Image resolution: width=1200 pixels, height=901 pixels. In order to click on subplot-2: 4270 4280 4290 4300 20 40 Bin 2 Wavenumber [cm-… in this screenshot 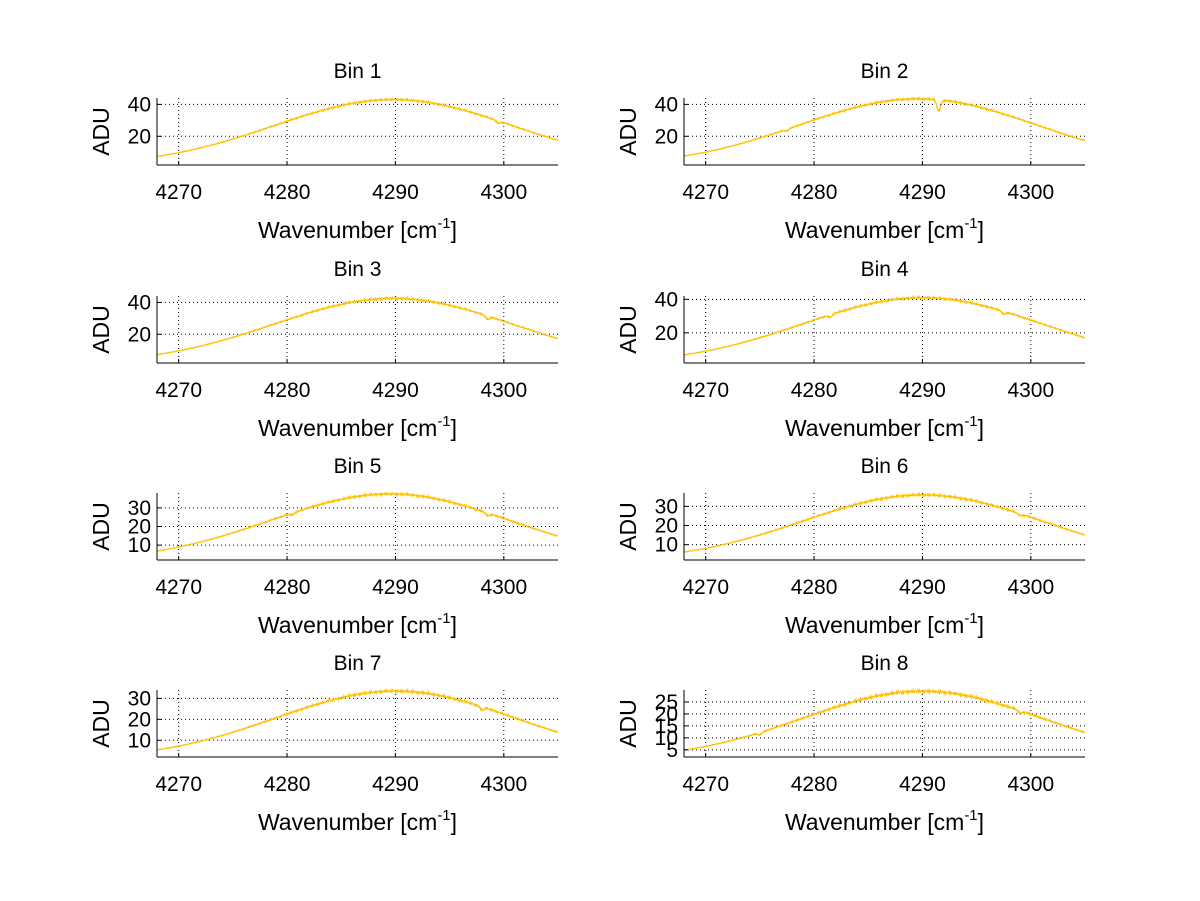, I will do `click(850, 151)`.